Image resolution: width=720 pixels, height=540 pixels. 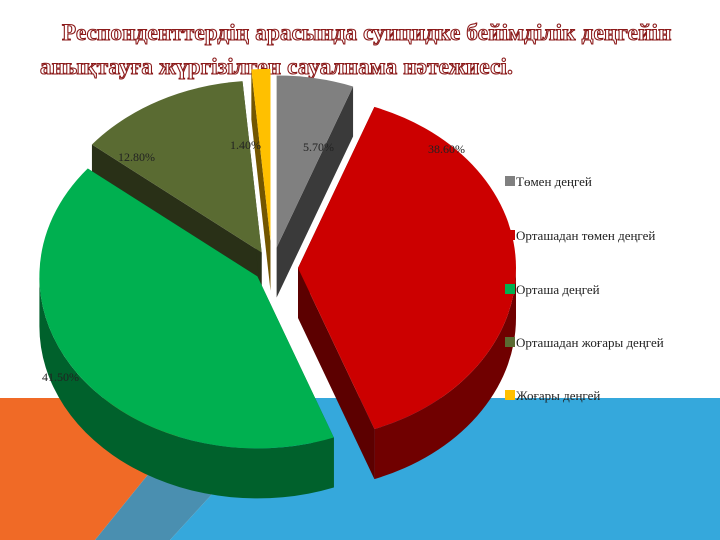 I want to click on data-label-4: 12.80%, so click(x=136, y=157).